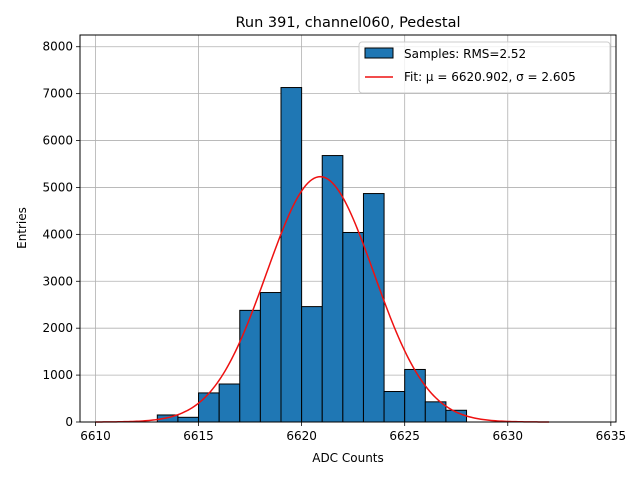 The image size is (640, 480). Describe the element at coordinates (490, 77) in the screenshot. I see `legend-fit-label: Fit: μ = 6620.902, σ = 2.605` at that location.